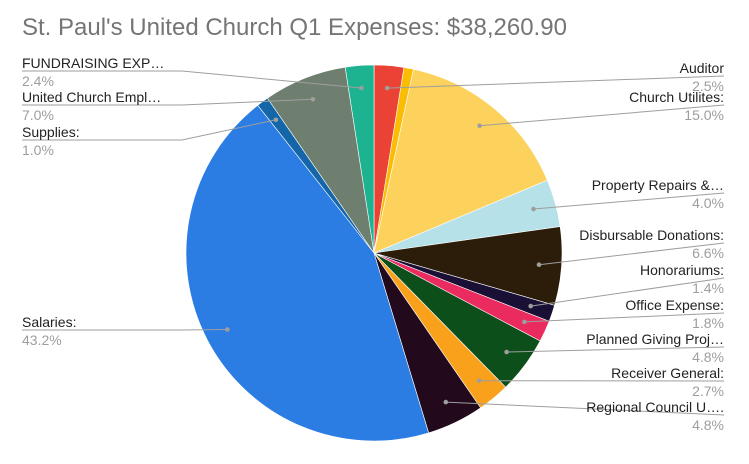 The image size is (749, 464). Describe the element at coordinates (708, 288) in the screenshot. I see `slice-percent: 1.4%` at that location.